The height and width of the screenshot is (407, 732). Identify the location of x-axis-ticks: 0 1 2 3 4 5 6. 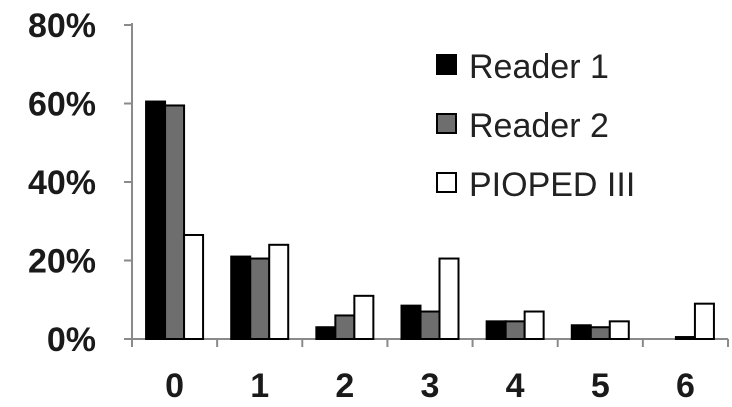
(430, 386).